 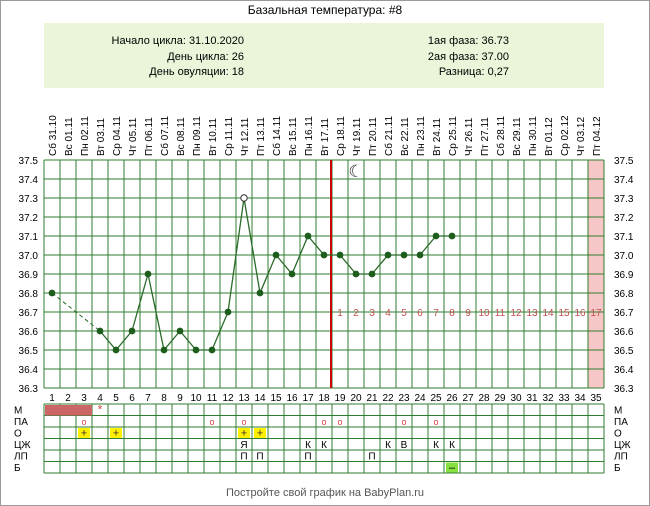 I want to click on day-number: 35, so click(x=596, y=398).